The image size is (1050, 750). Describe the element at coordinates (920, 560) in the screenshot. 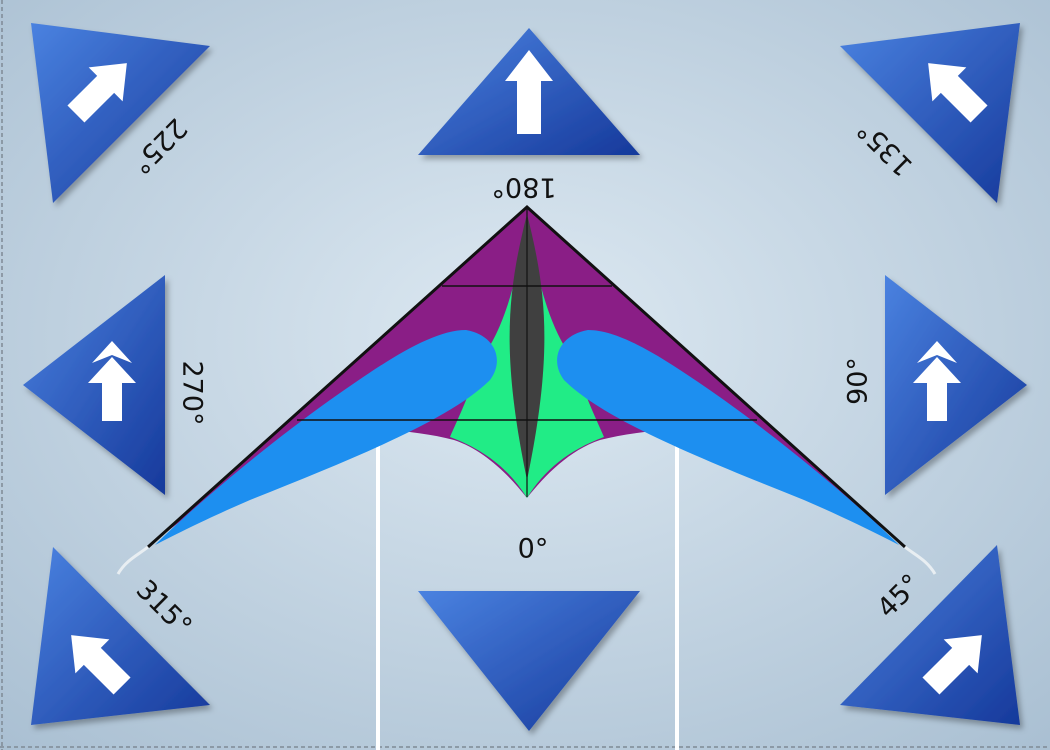

I see `kite-right-wingtip` at that location.